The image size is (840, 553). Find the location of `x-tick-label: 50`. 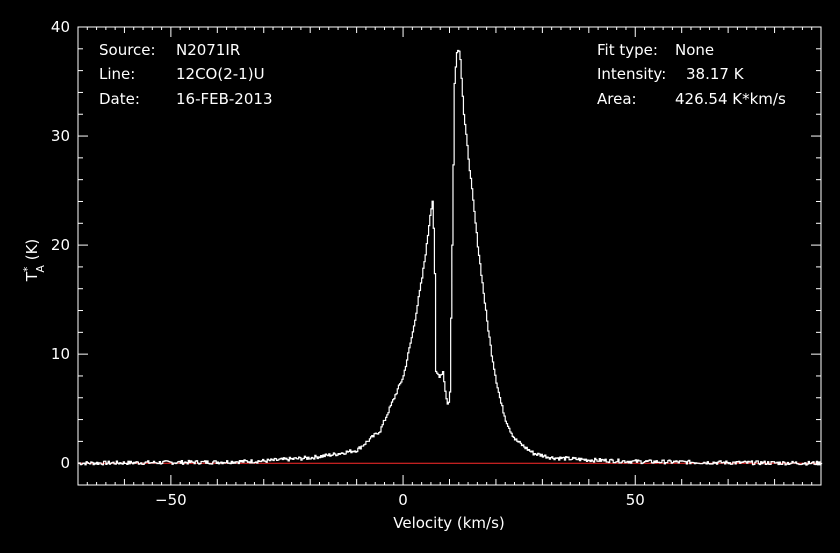

x-tick-label: 50 is located at coordinates (635, 500).